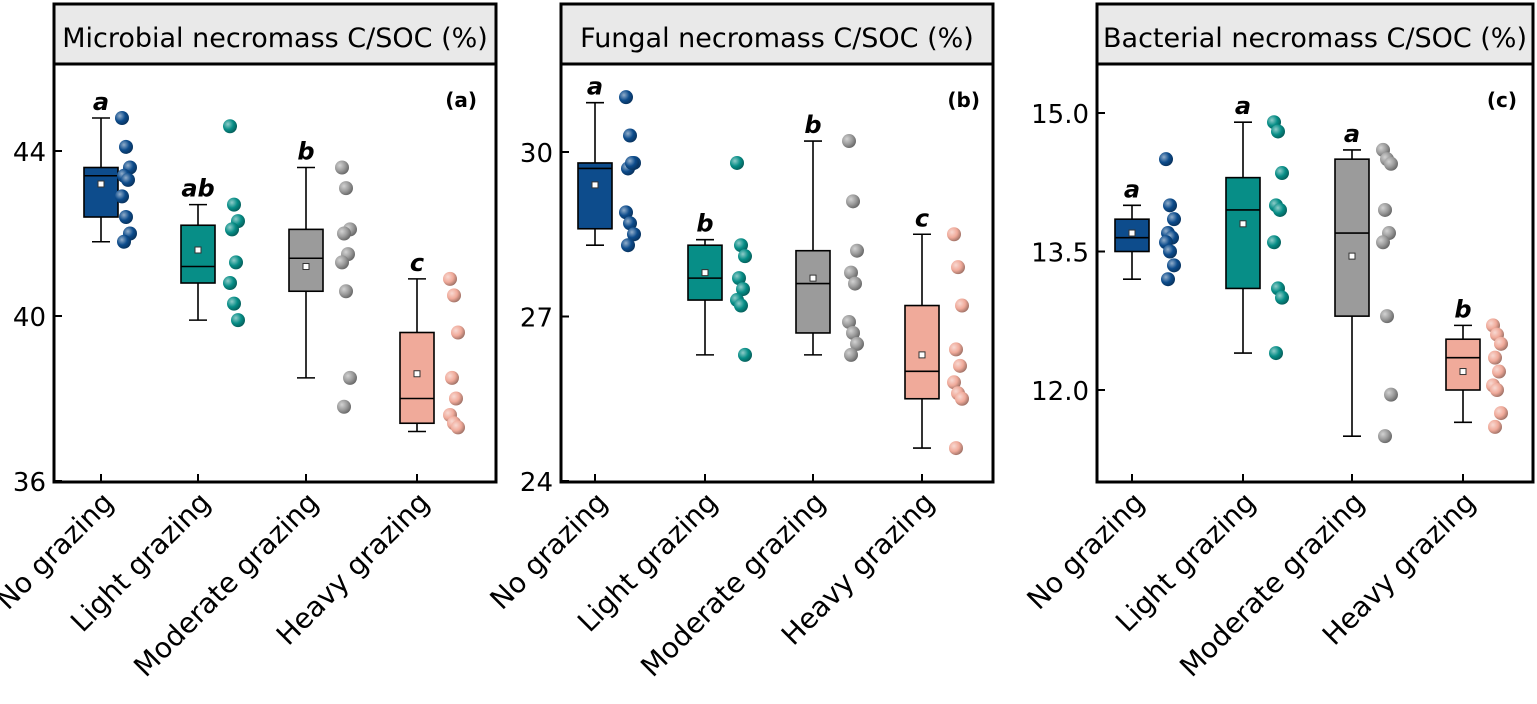  Describe the element at coordinates (29, 483) in the screenshot. I see `y-tick-label: 36` at that location.